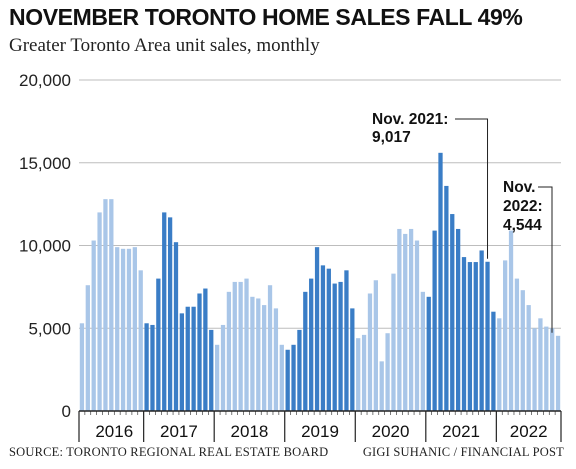  I want to click on annotation-leader, so click(472, 188).